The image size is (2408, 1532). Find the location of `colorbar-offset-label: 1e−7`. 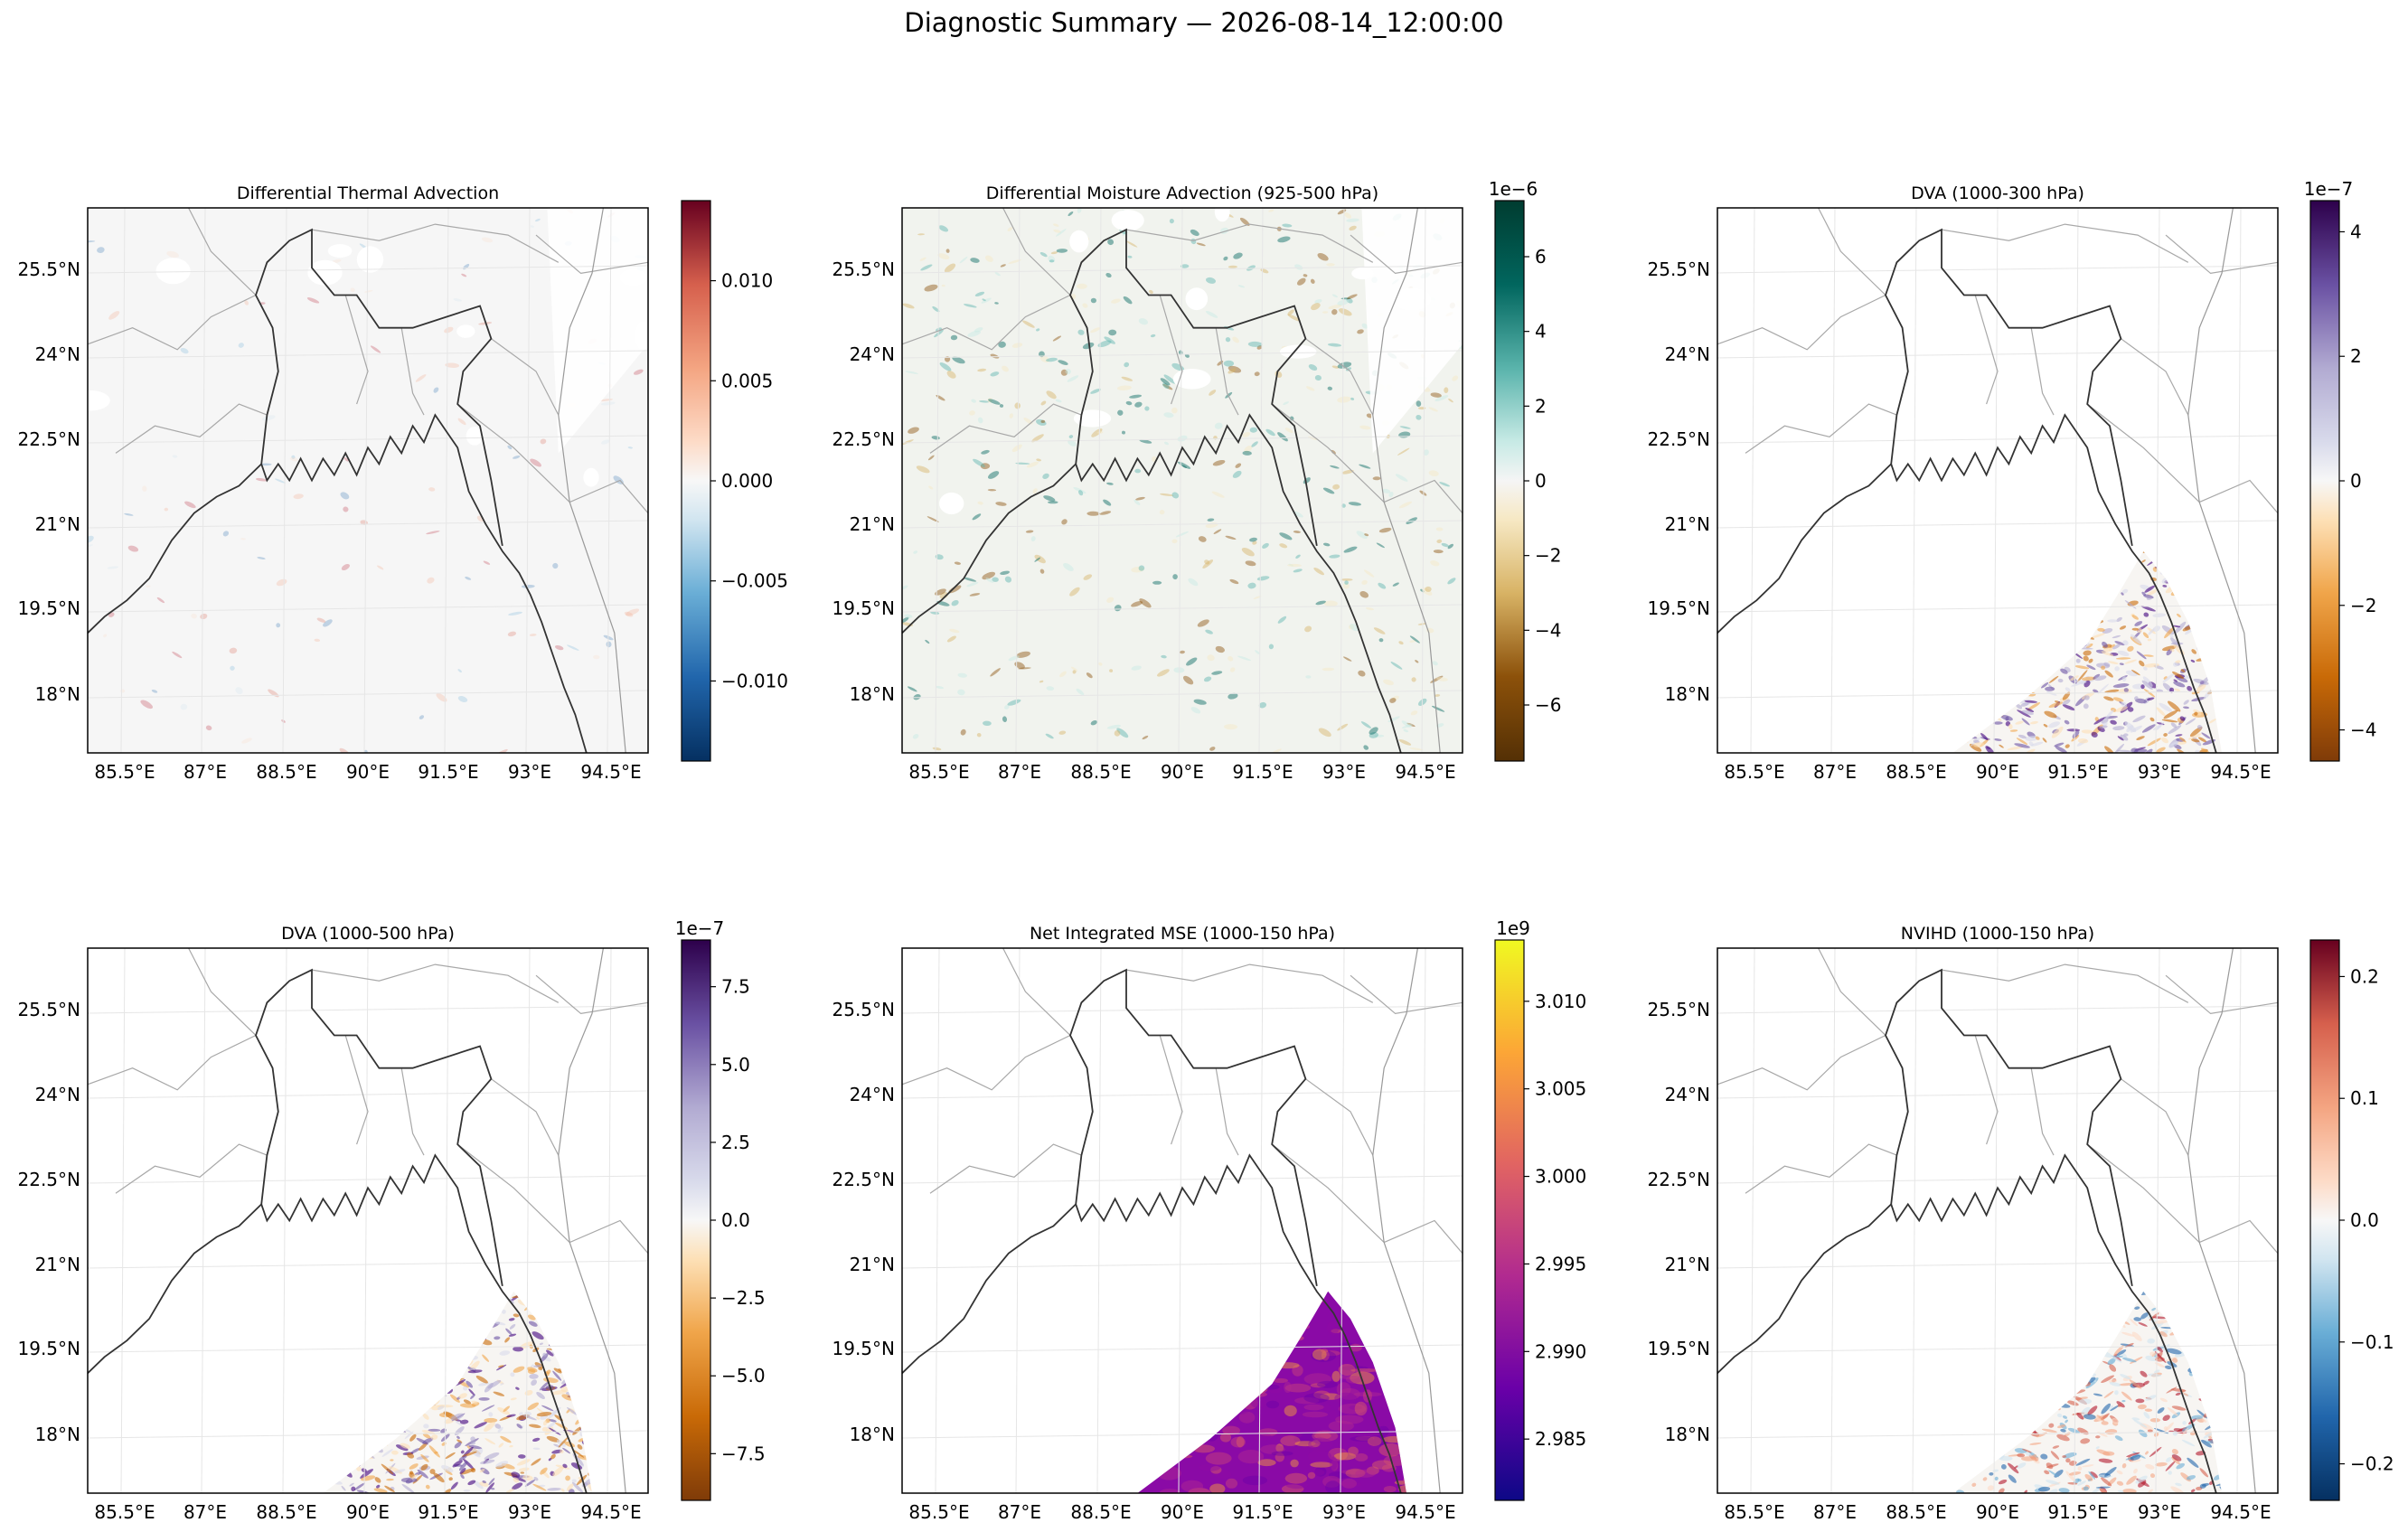

colorbar-offset-label: 1e−7 is located at coordinates (700, 928).